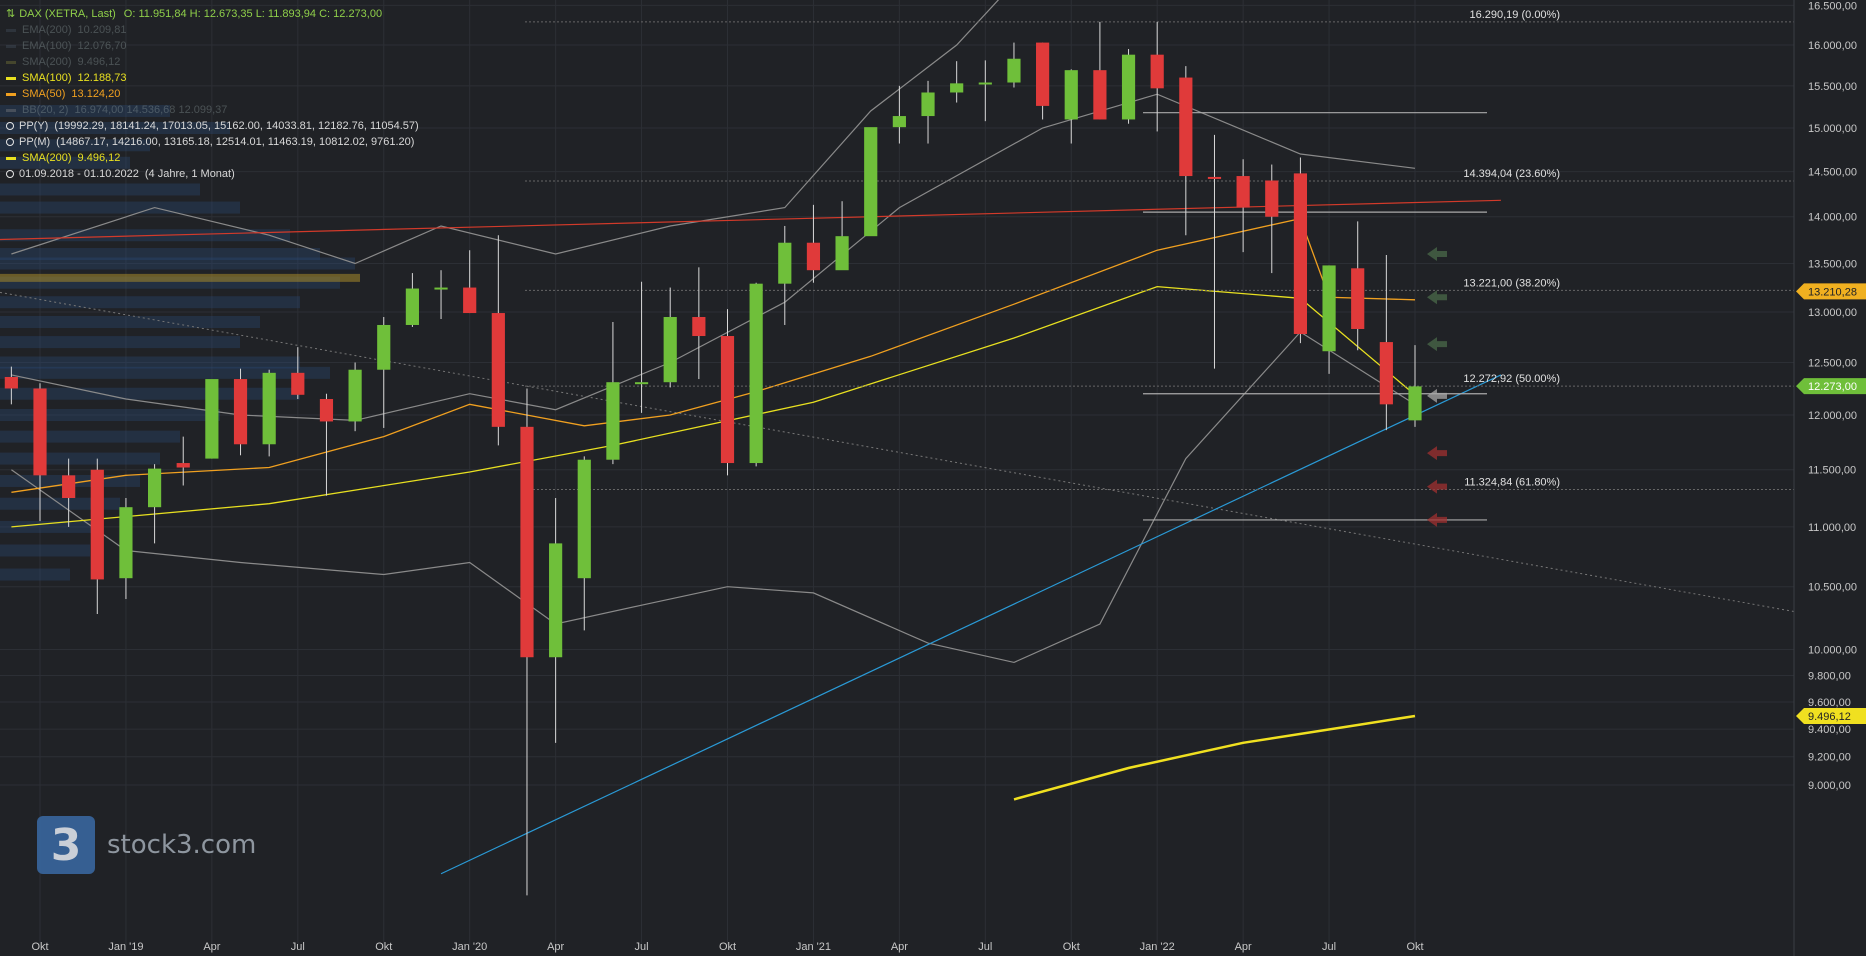 The height and width of the screenshot is (956, 1866). What do you see at coordinates (47, 78) in the screenshot?
I see `legend-label: SMA(100)` at bounding box center [47, 78].